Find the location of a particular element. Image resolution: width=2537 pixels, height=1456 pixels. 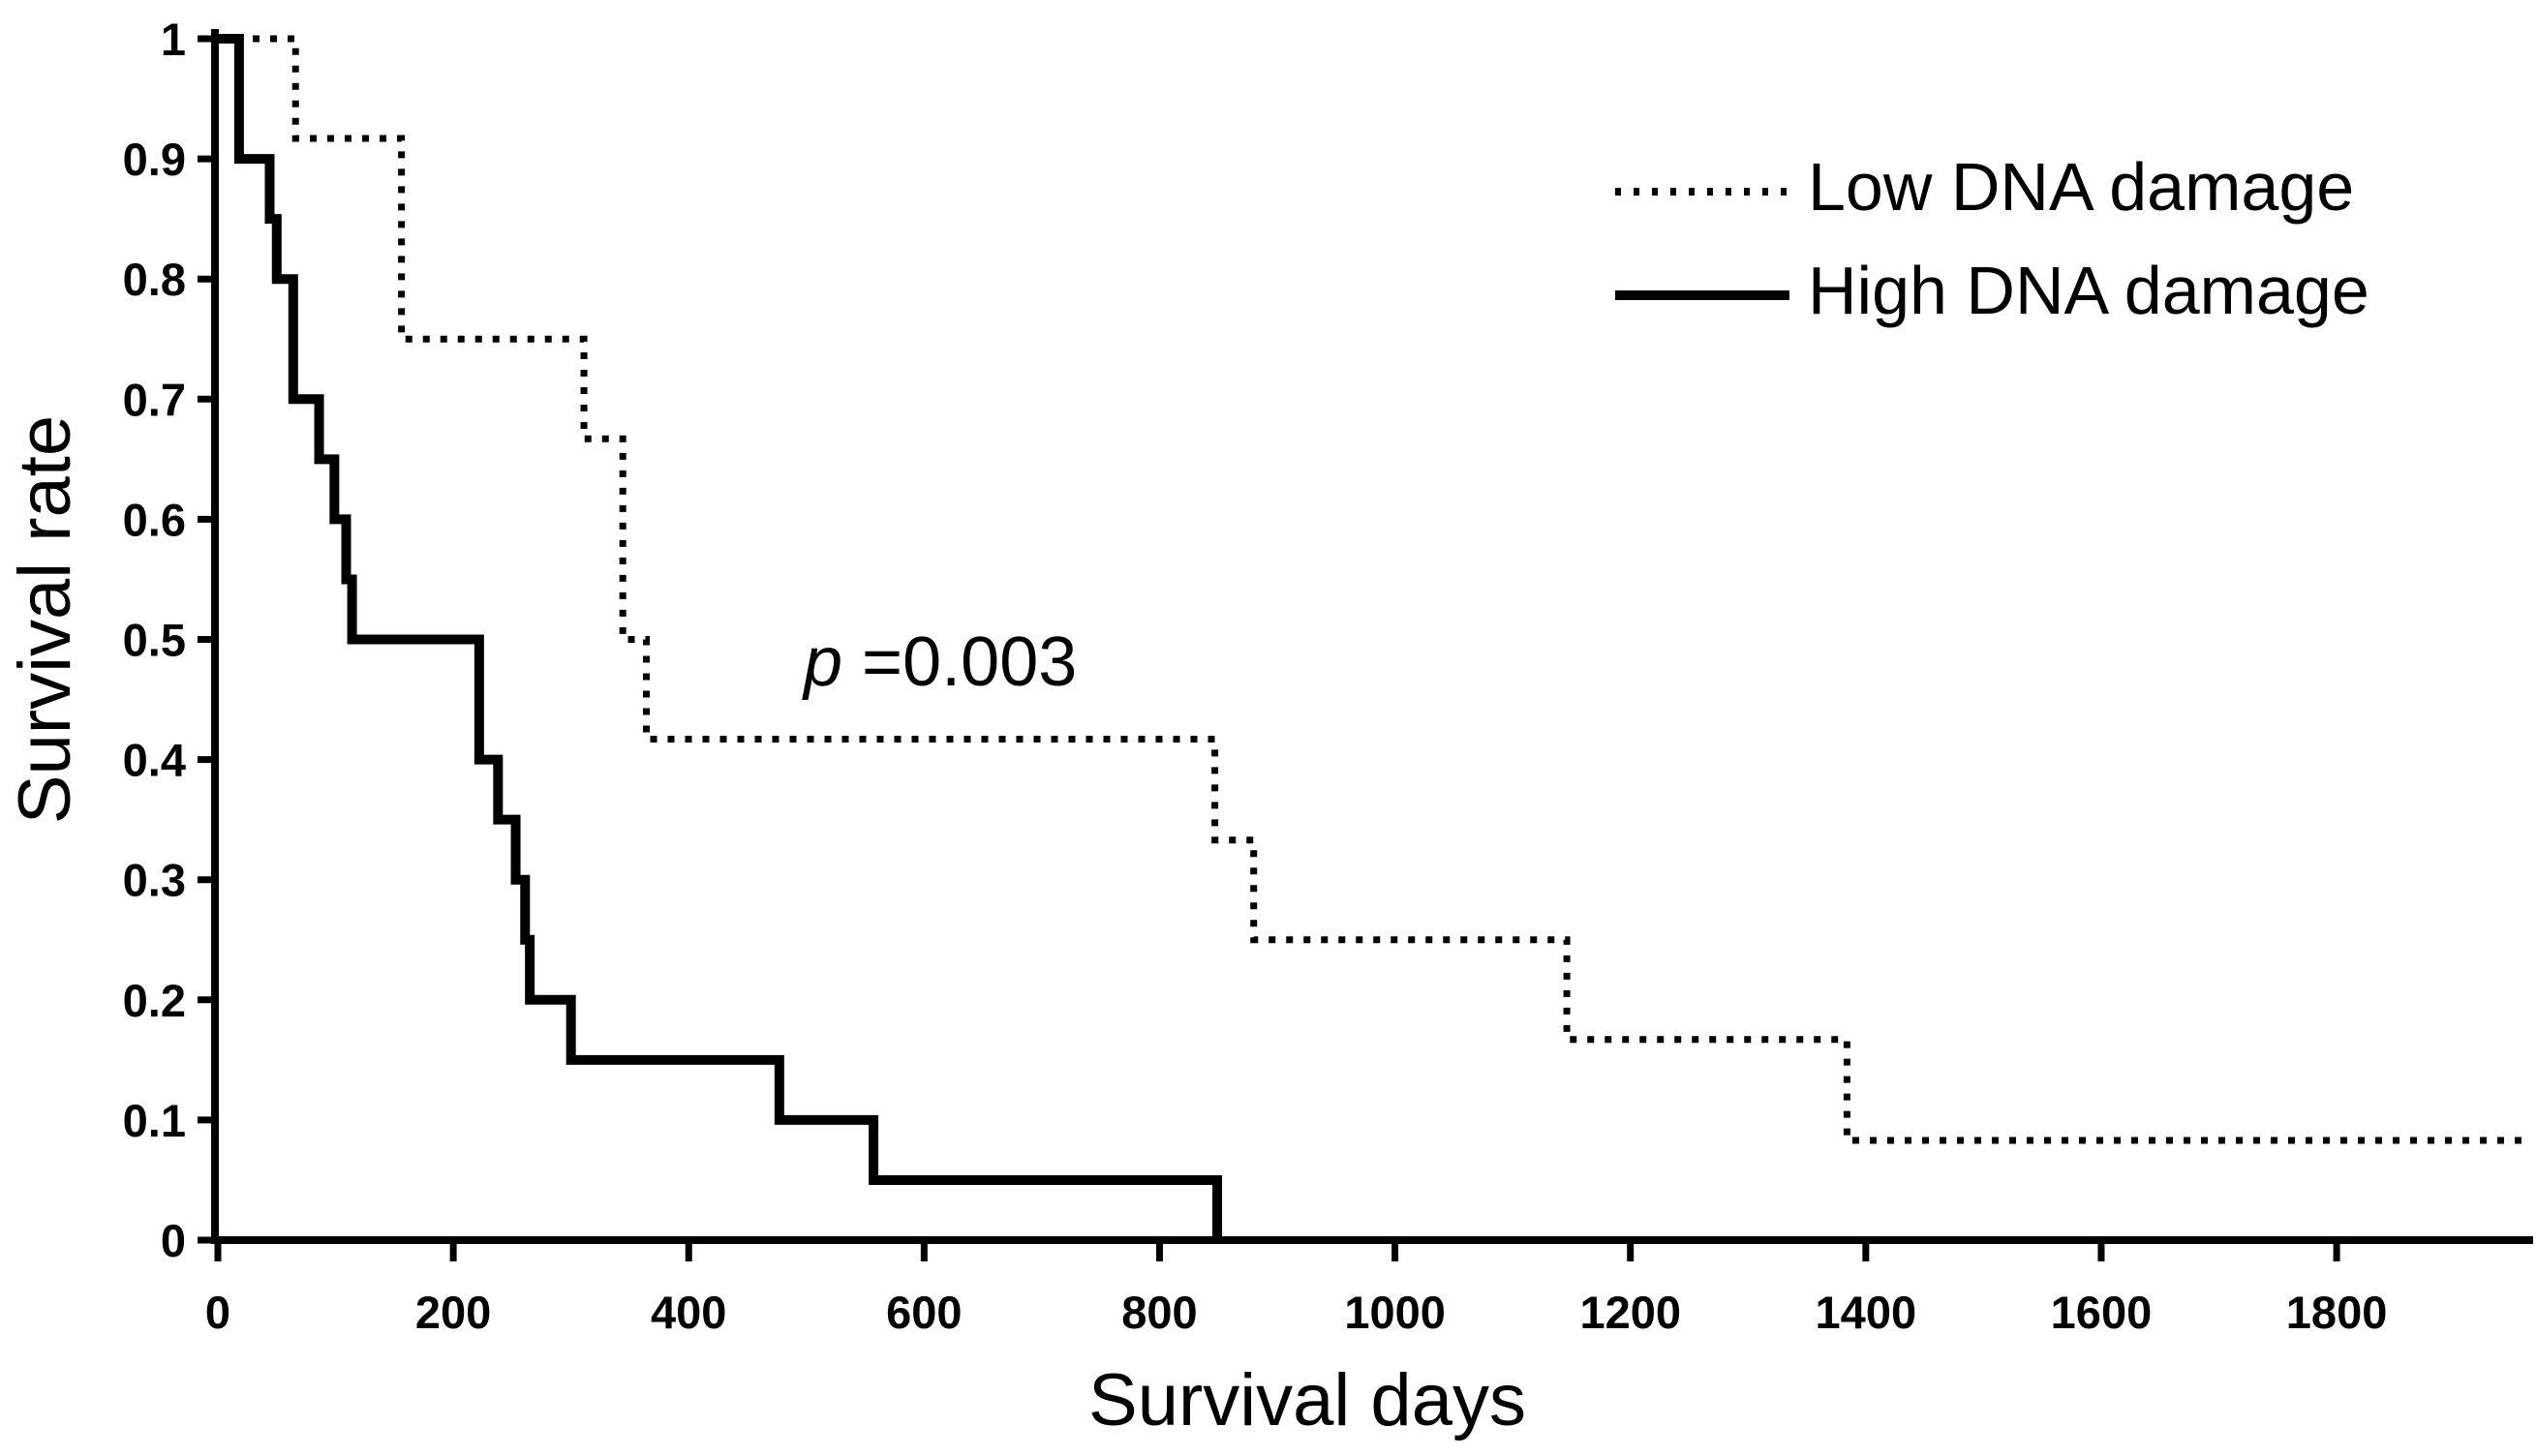

y-tick-label: 0 is located at coordinates (173, 1241).